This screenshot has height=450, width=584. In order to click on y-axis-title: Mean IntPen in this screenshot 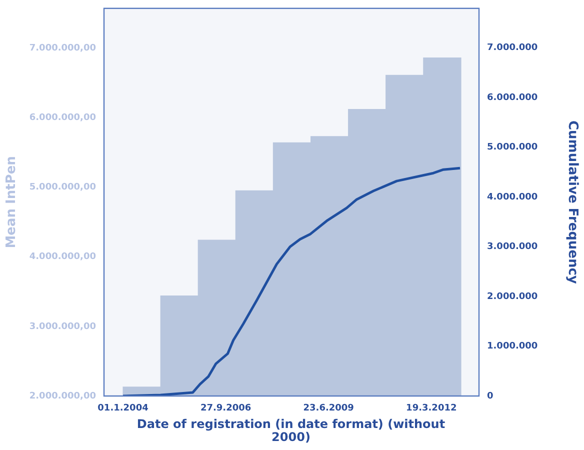, I will do `click(12, 202)`.